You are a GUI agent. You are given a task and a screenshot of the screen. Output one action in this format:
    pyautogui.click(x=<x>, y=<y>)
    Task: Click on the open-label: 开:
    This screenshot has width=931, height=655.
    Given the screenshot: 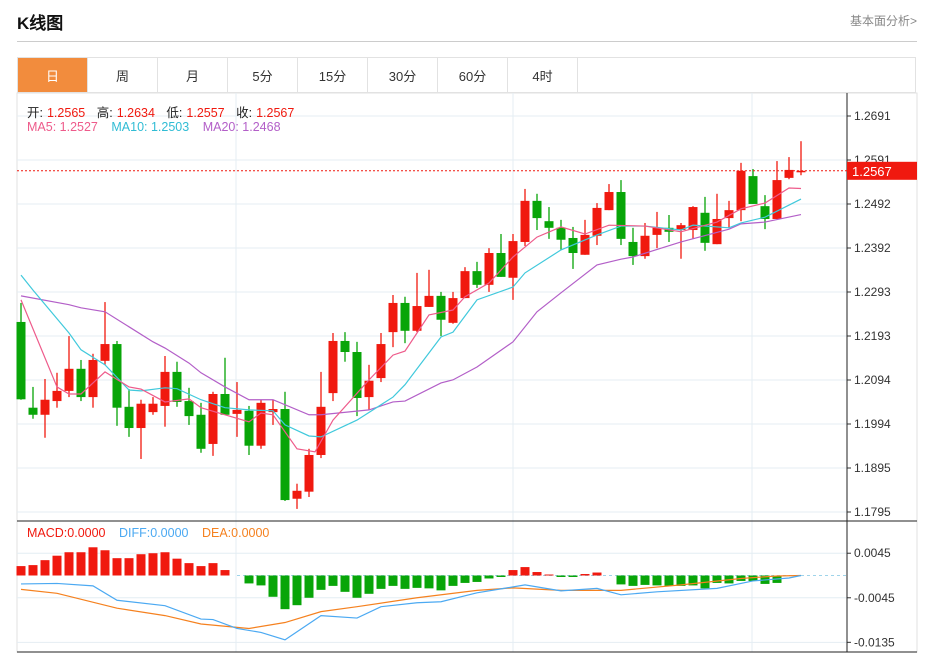 What is the action you would take?
    pyautogui.click(x=35, y=113)
    